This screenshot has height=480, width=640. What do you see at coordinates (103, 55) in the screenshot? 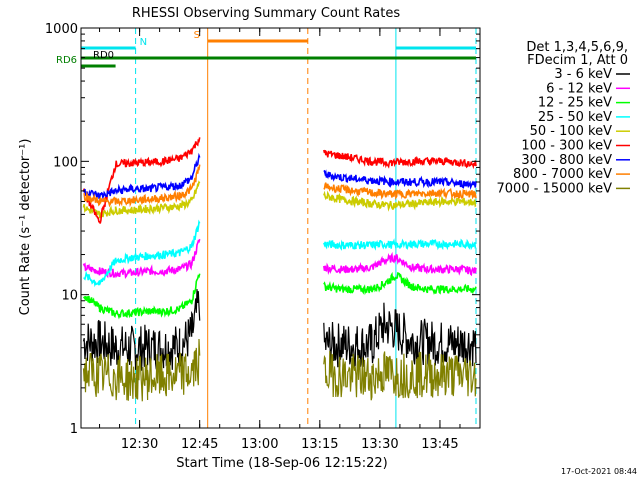
I see `flag-label-rd0: RD0` at bounding box center [103, 55].